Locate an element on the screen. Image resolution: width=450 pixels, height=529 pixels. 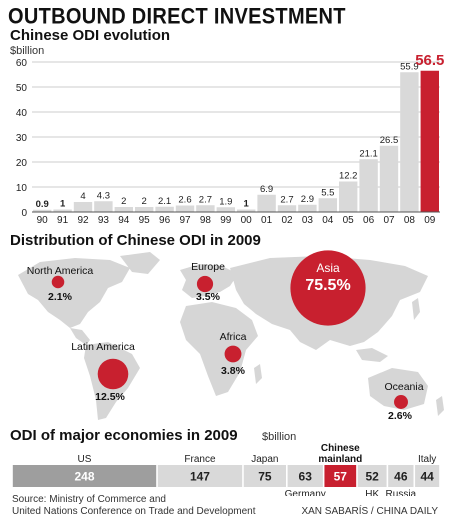
segment-value-chinese-mainland: 57 is located at coordinates (341, 477).